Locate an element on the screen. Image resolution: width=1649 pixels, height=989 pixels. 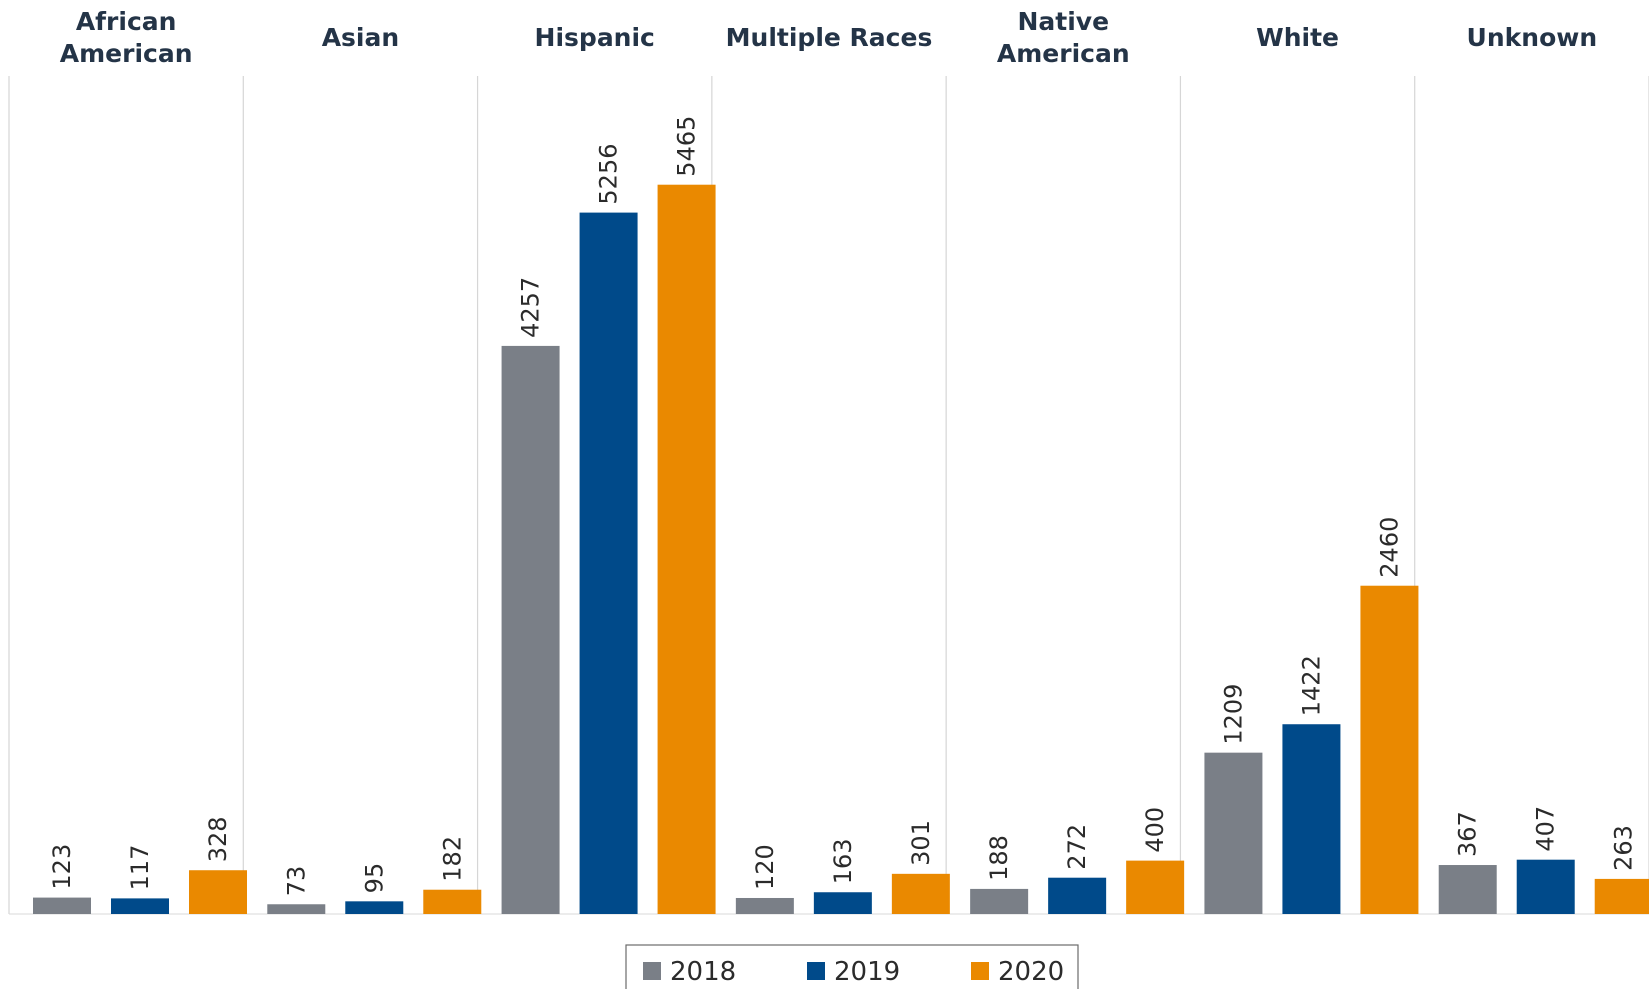
legend-swatch-2019 is located at coordinates (816, 971).